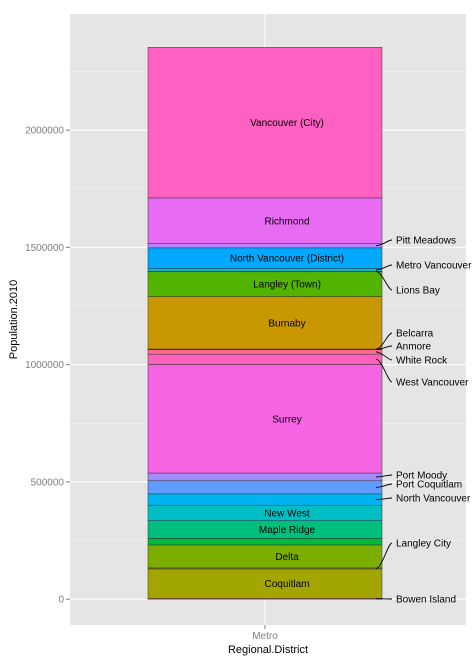 The height and width of the screenshot is (663, 474). What do you see at coordinates (286, 221) in the screenshot?
I see `segment-label-richmond: Richmond` at bounding box center [286, 221].